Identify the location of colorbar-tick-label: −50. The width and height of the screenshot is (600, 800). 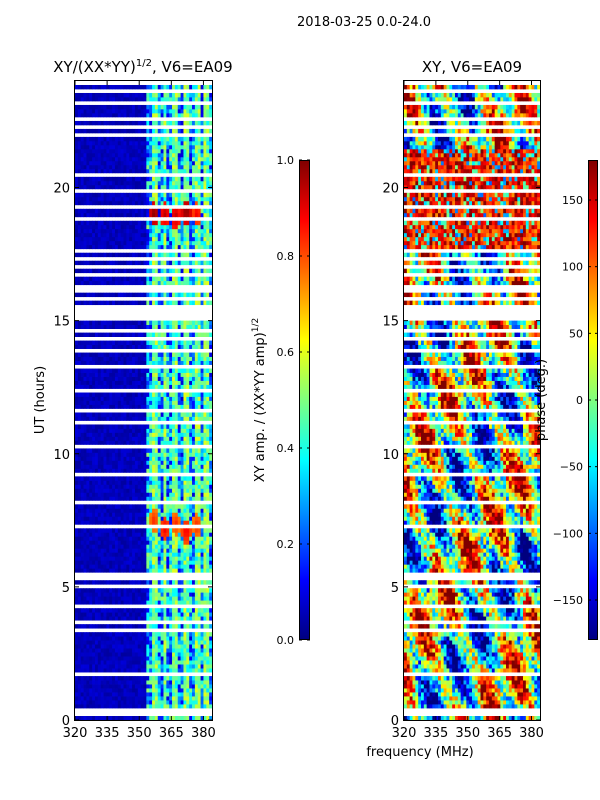
(571, 467).